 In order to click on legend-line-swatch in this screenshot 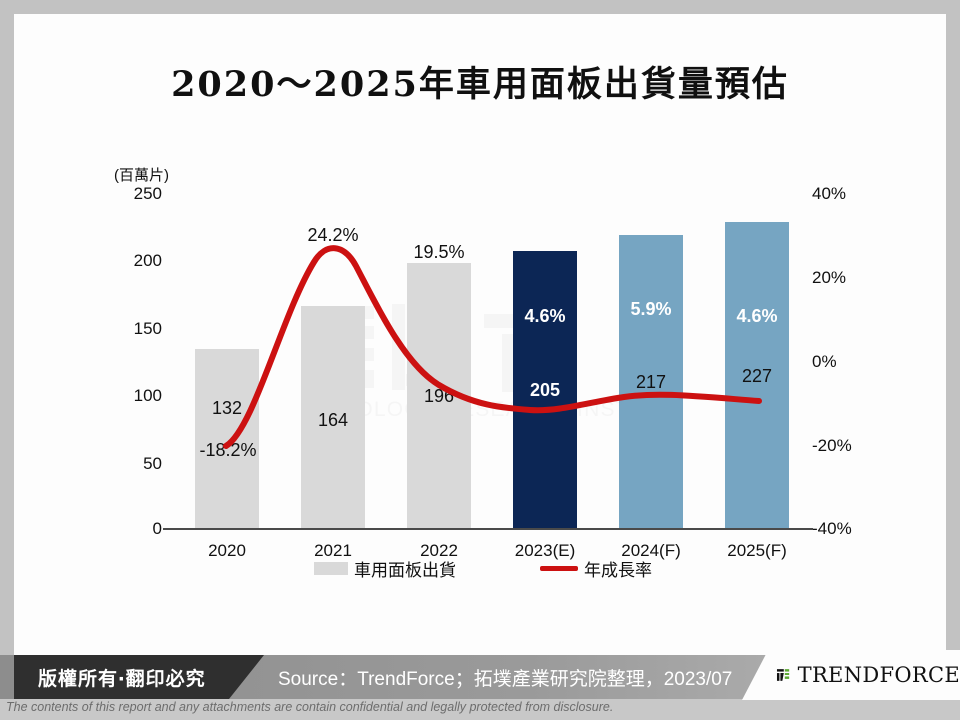, I will do `click(559, 568)`.